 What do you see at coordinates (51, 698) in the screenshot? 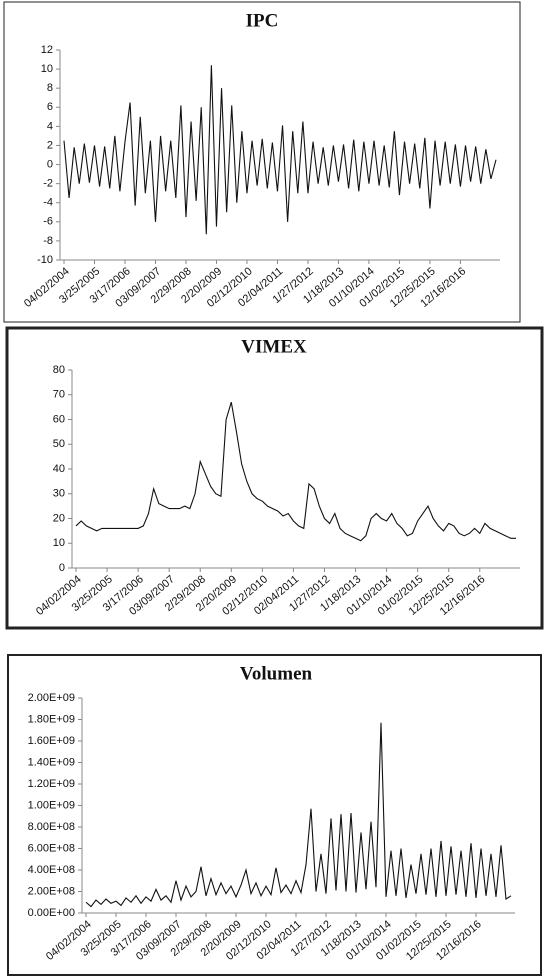
I see `y-tick-label: 2.00E+09` at bounding box center [51, 698].